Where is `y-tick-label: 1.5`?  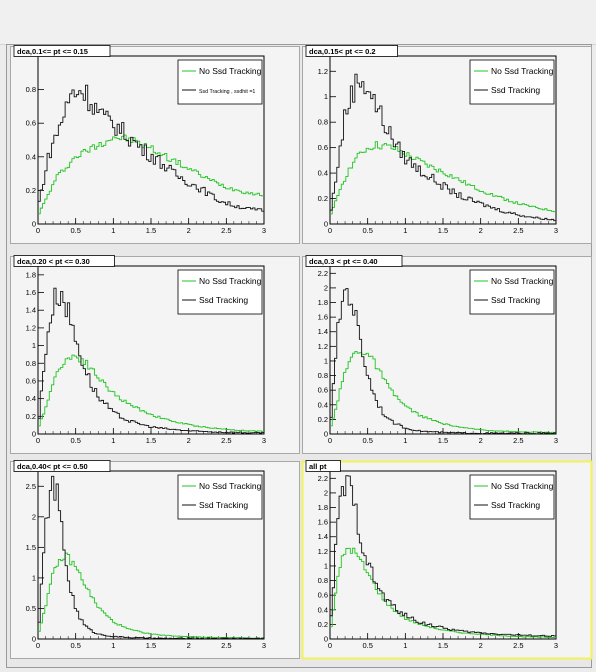
y-tick-label: 1.5 is located at coordinates (31, 547).